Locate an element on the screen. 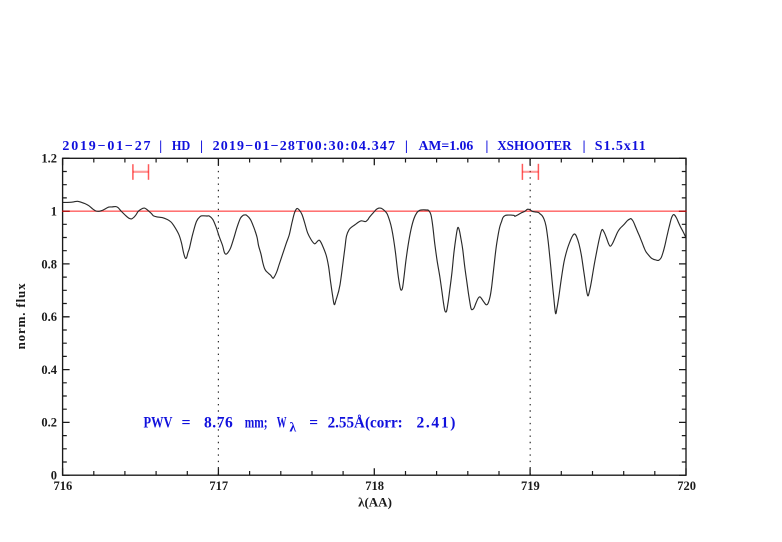  svg-text: mm; is located at coordinates (256, 423).